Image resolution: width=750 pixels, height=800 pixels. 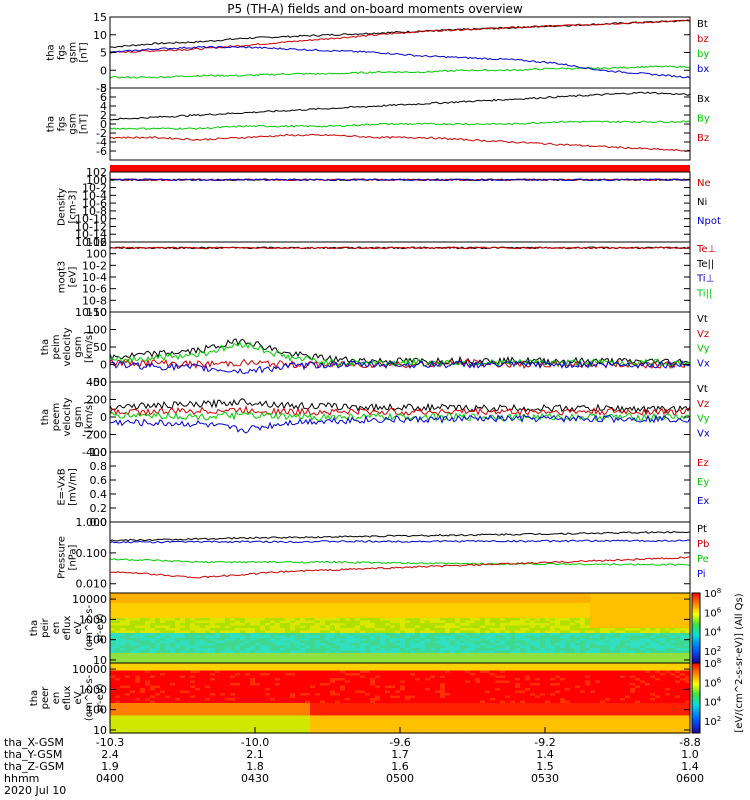 What do you see at coordinates (400, 541) in the screenshot?
I see `series-line-pressure-pi` at bounding box center [400, 541].